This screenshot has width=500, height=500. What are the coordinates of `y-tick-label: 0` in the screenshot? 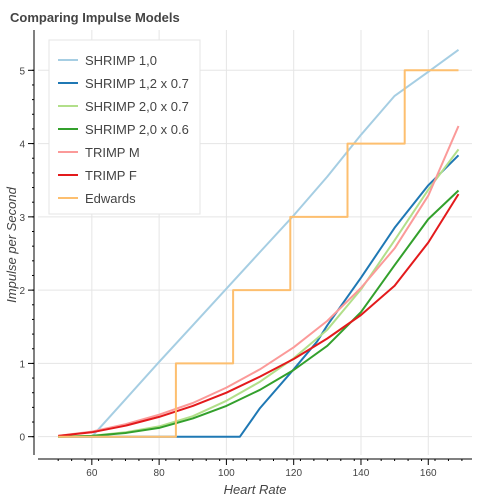 It's located at (22, 438).